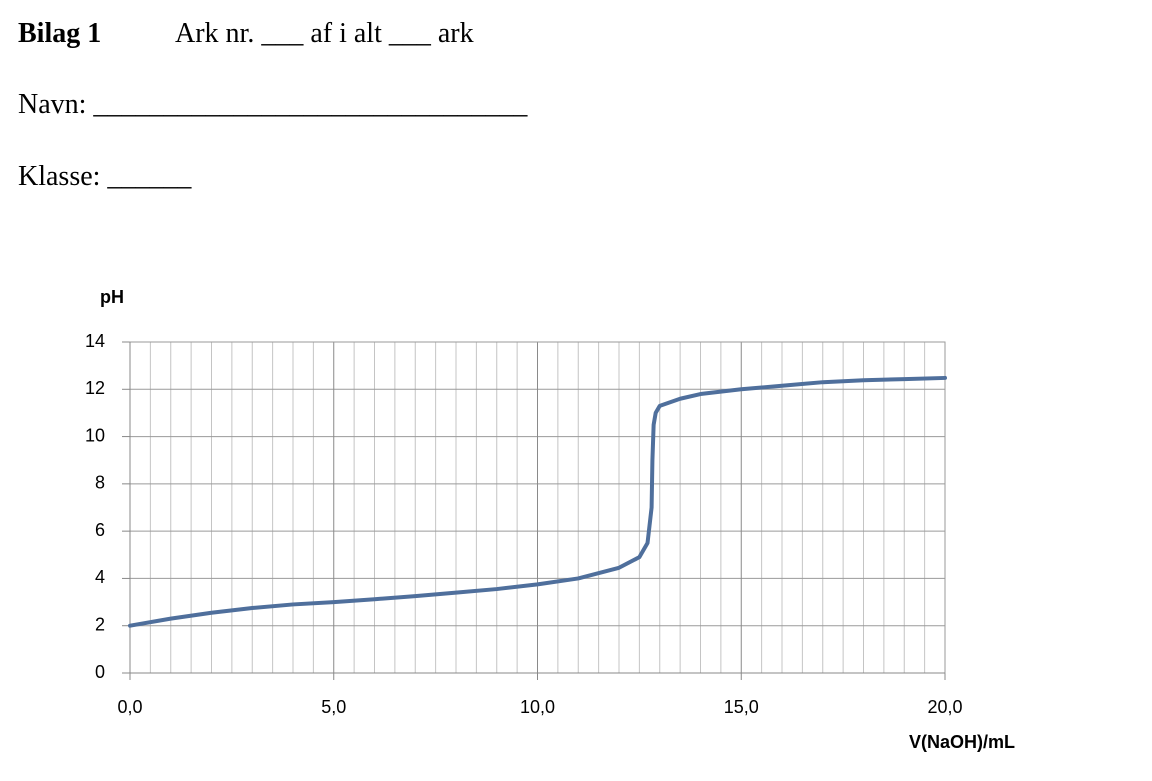 Image resolution: width=1152 pixels, height=781 pixels. Describe the element at coordinates (324, 33) in the screenshot. I see `sheet-line: Ark nr. ___ af i alt ___ ark` at that location.